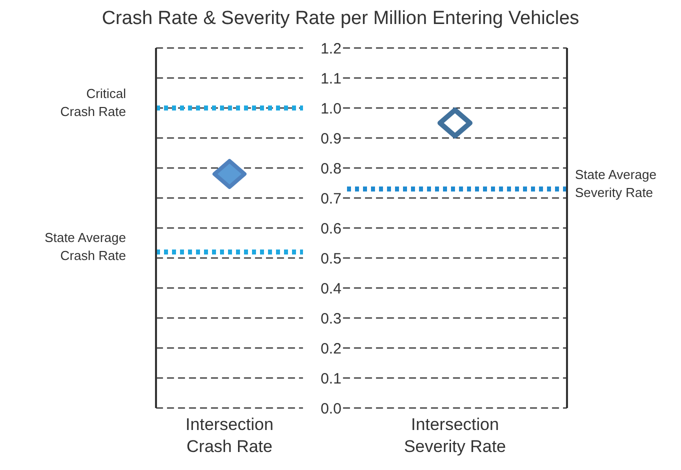  Describe the element at coordinates (340, 19) in the screenshot. I see `chart-title: Crash Rate & Severity Rate per Million Entering Vehicles` at that location.